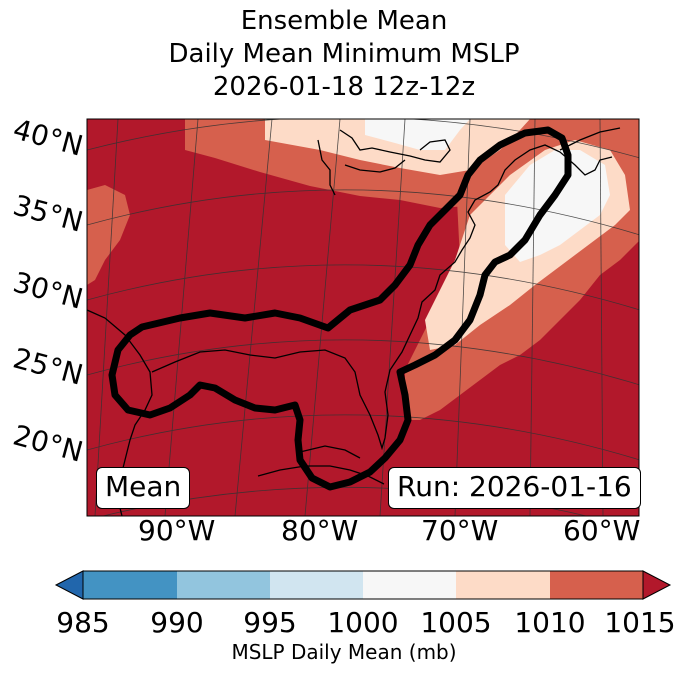 The width and height of the screenshot is (688, 674). I want to click on colorbar-frame, so click(363, 585).